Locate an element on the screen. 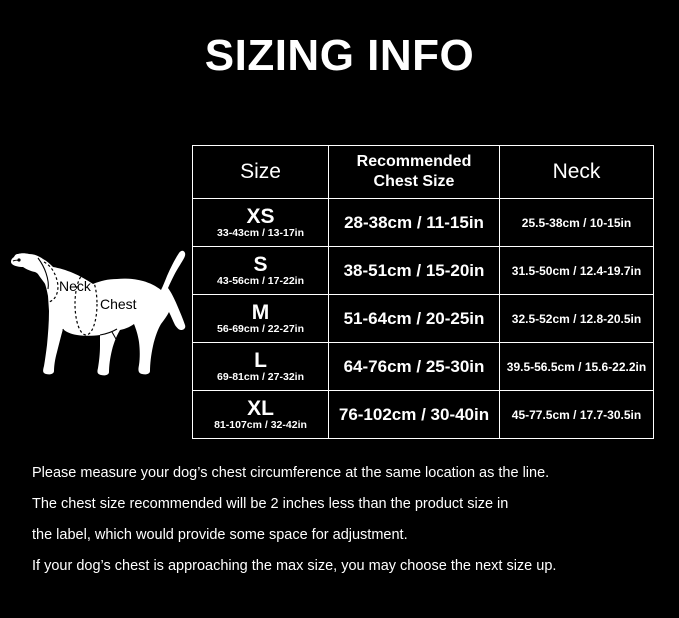  table-header-row: Size Recommended Chest Size Neck is located at coordinates (423, 172).